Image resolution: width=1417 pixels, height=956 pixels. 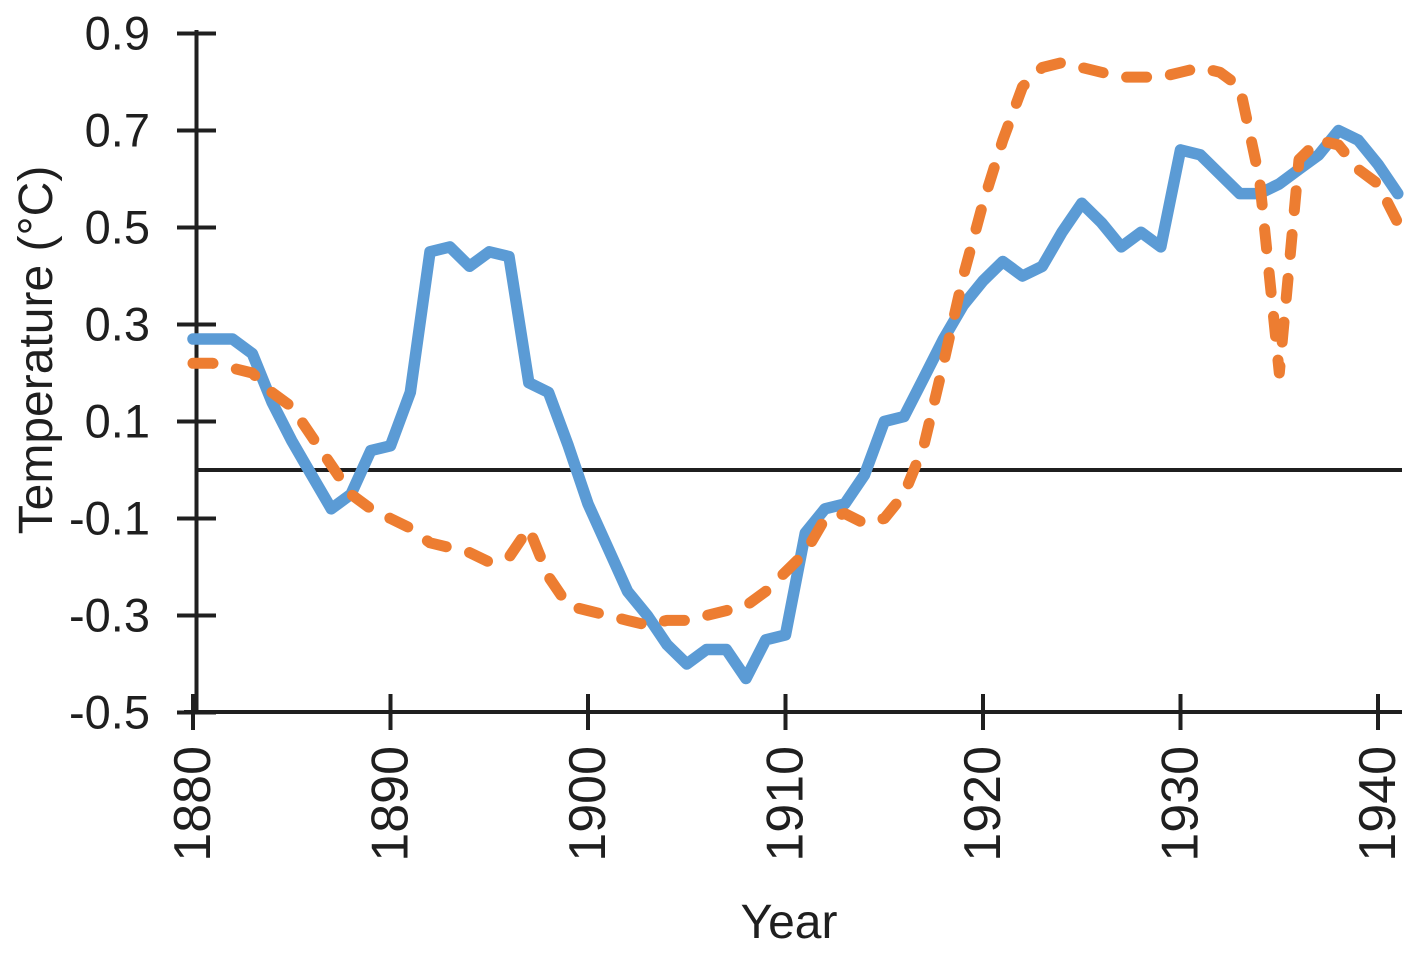 I want to click on x-tick-label: 1910, so click(x=786, y=804).